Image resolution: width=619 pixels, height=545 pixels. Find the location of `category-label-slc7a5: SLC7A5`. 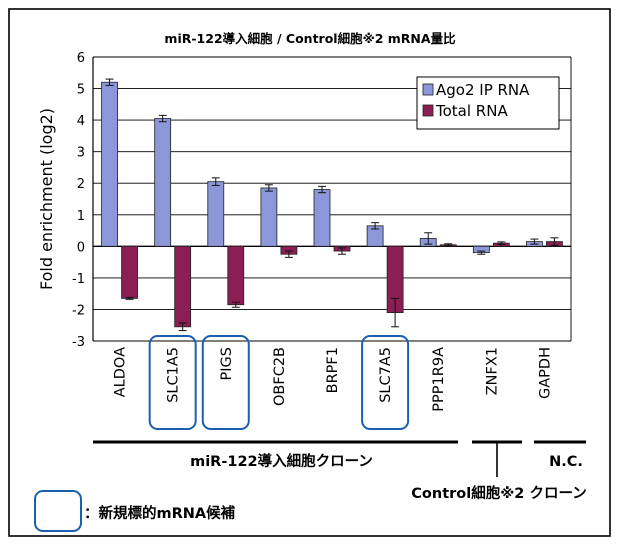

category-label-slc7a5: SLC7A5 is located at coordinates (386, 375).